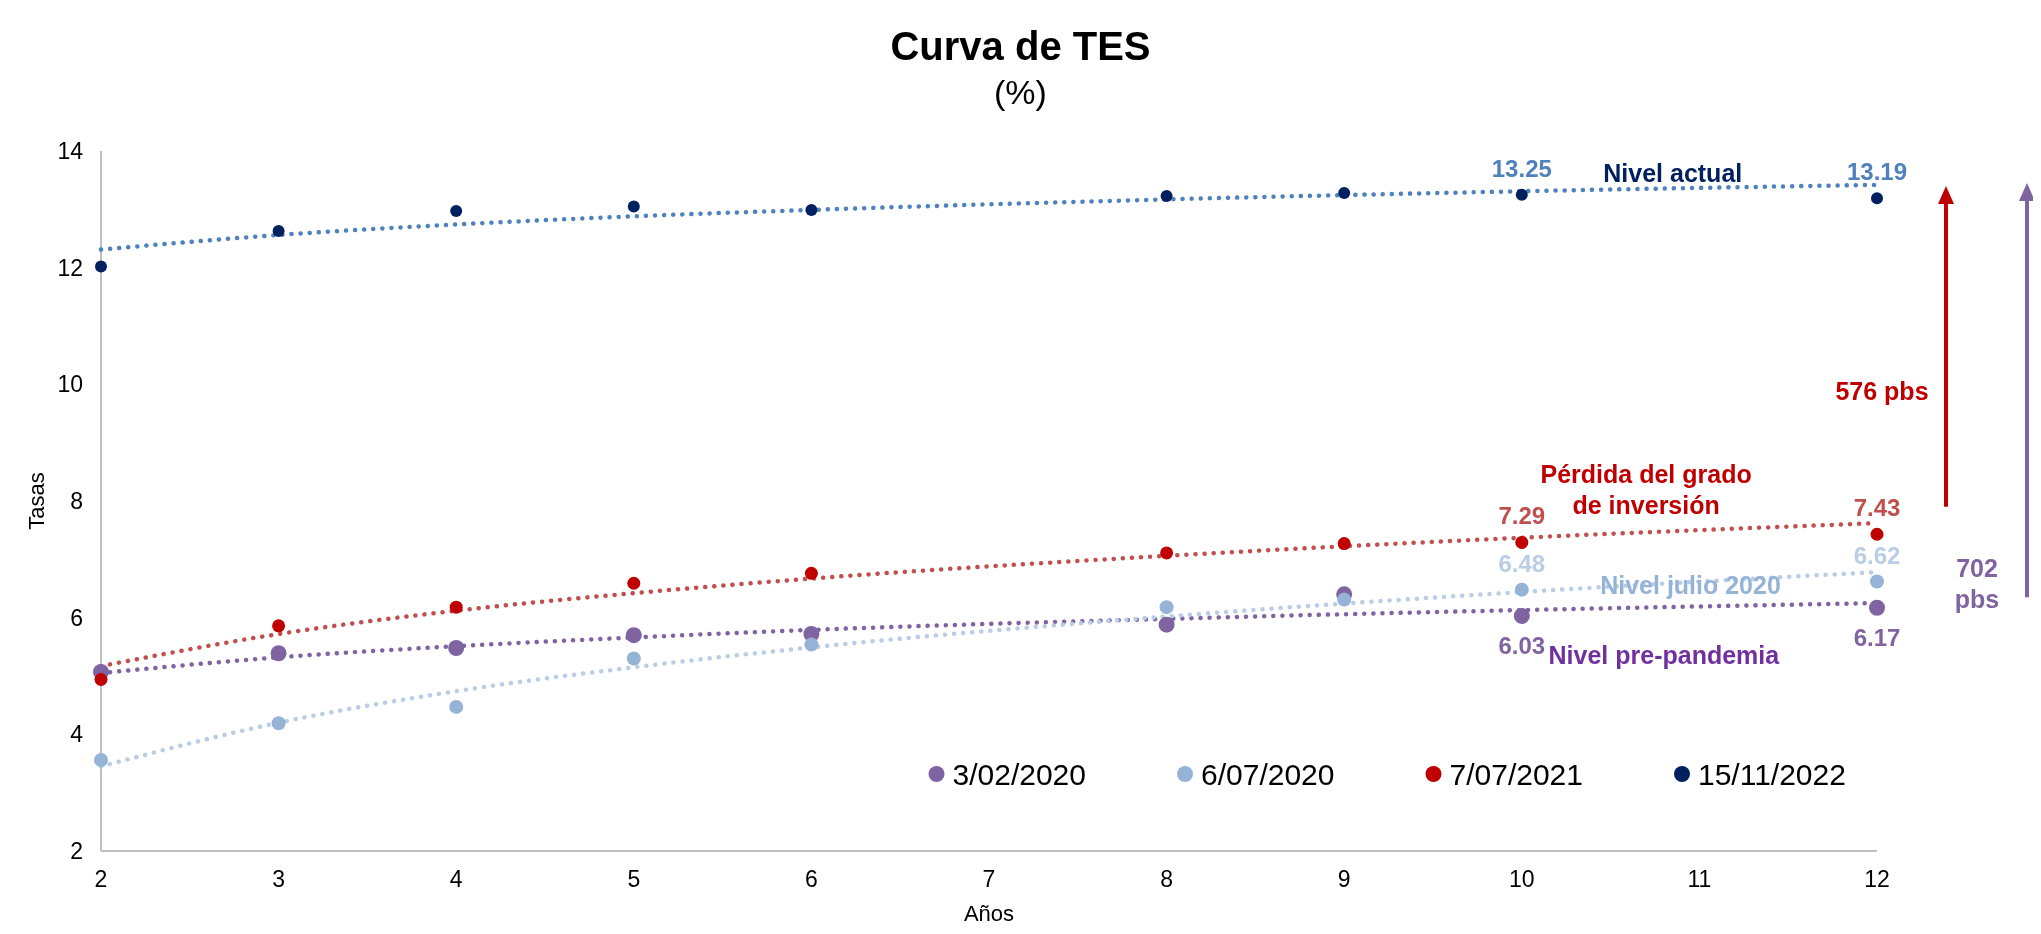  What do you see at coordinates (989, 879) in the screenshot?
I see `x-tick-label: 7` at bounding box center [989, 879].